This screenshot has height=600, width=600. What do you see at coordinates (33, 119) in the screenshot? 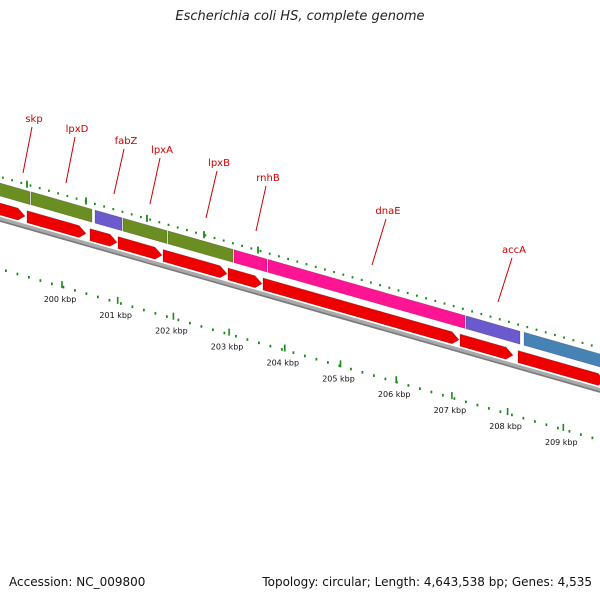
I see `gene-label-skp: skp` at bounding box center [33, 119].